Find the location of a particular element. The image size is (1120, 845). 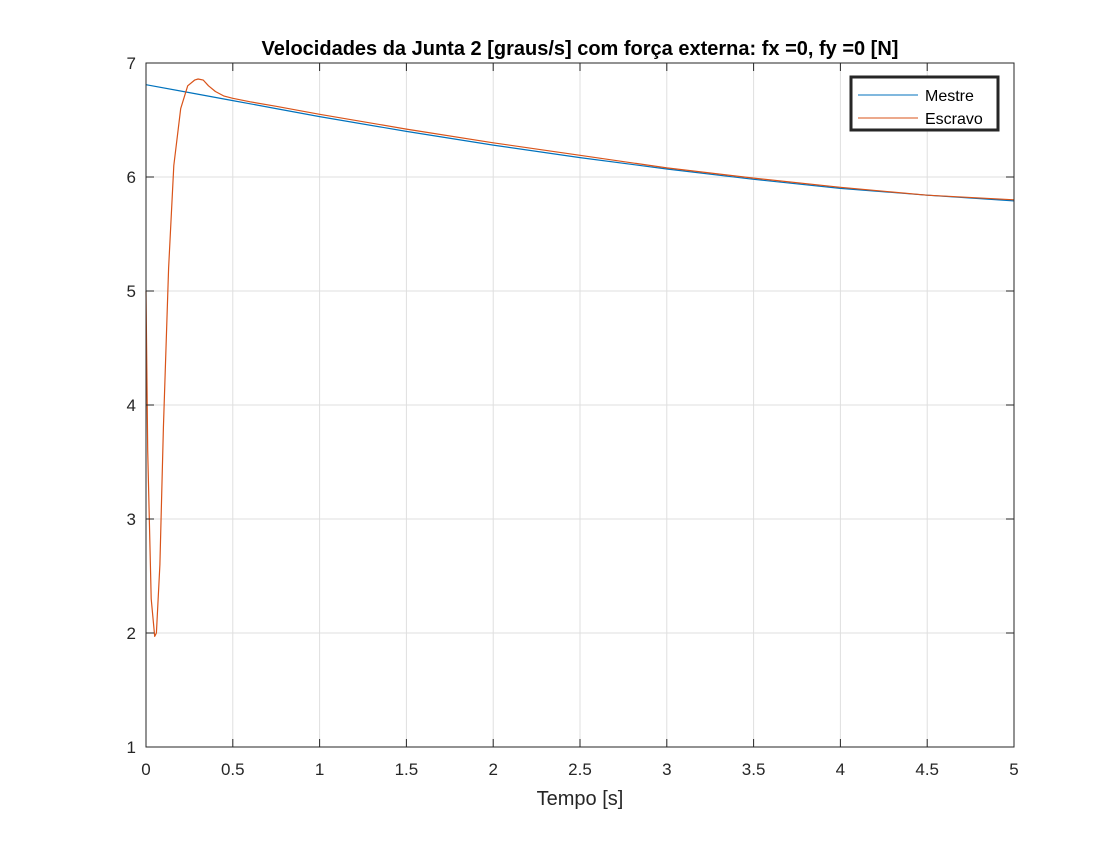

x-tick-label: 1 is located at coordinates (319, 769).